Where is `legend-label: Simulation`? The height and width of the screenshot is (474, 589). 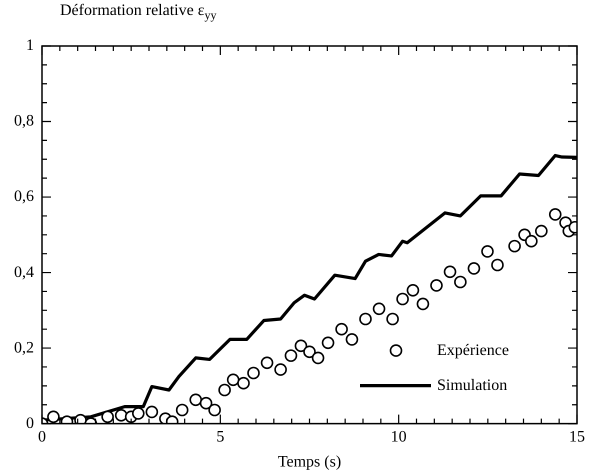
legend-label: Simulation is located at coordinates (472, 385).